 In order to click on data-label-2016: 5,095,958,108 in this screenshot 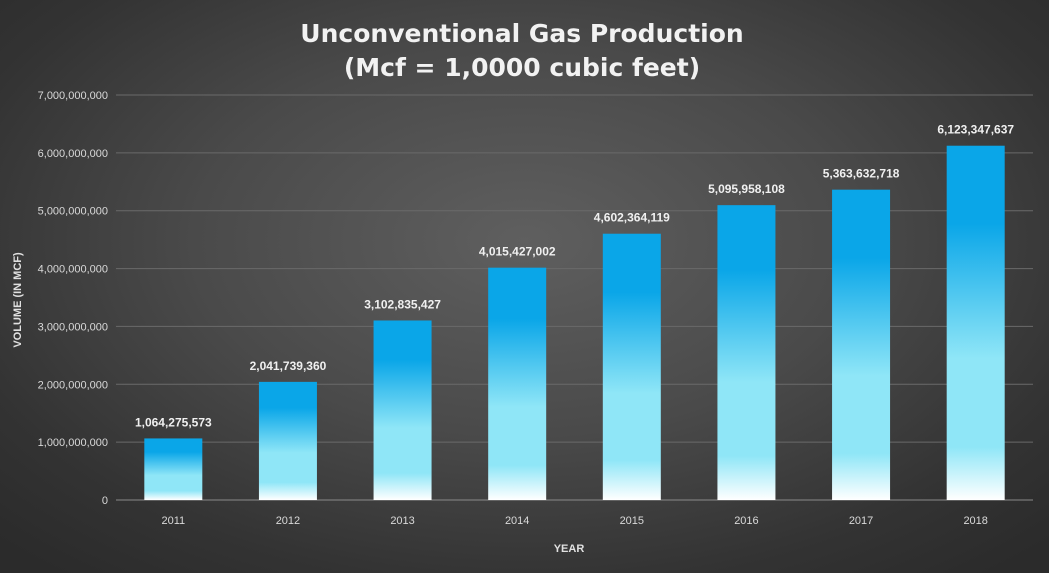, I will do `click(746, 189)`.